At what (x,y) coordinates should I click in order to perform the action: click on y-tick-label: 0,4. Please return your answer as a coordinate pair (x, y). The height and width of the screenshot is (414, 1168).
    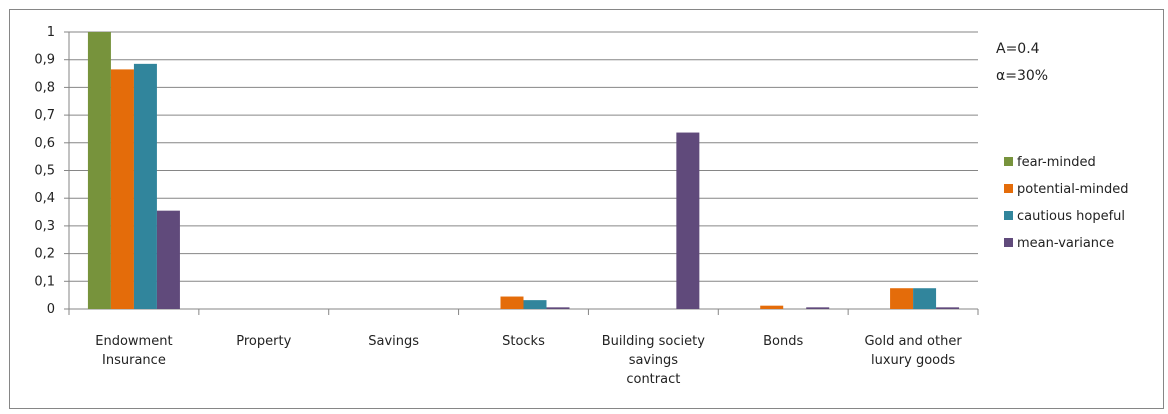
    Looking at the image, I should click on (44, 198).